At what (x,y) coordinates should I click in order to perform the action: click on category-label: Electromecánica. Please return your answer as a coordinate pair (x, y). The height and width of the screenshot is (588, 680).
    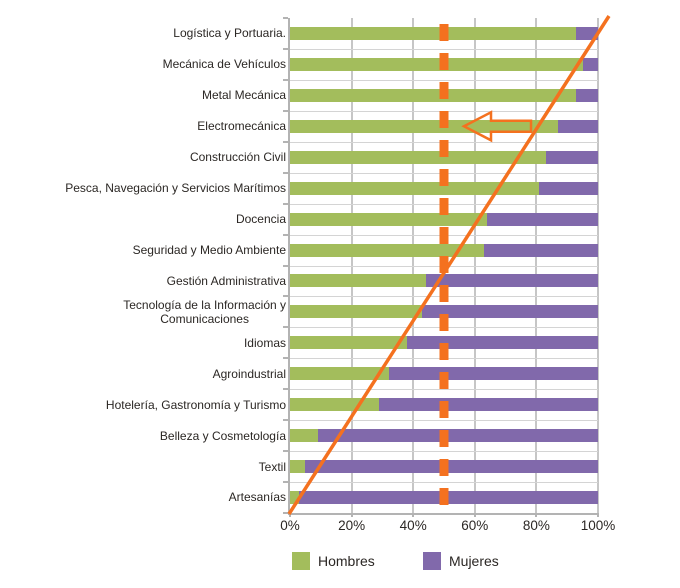
    Looking at the image, I should click on (146, 126).